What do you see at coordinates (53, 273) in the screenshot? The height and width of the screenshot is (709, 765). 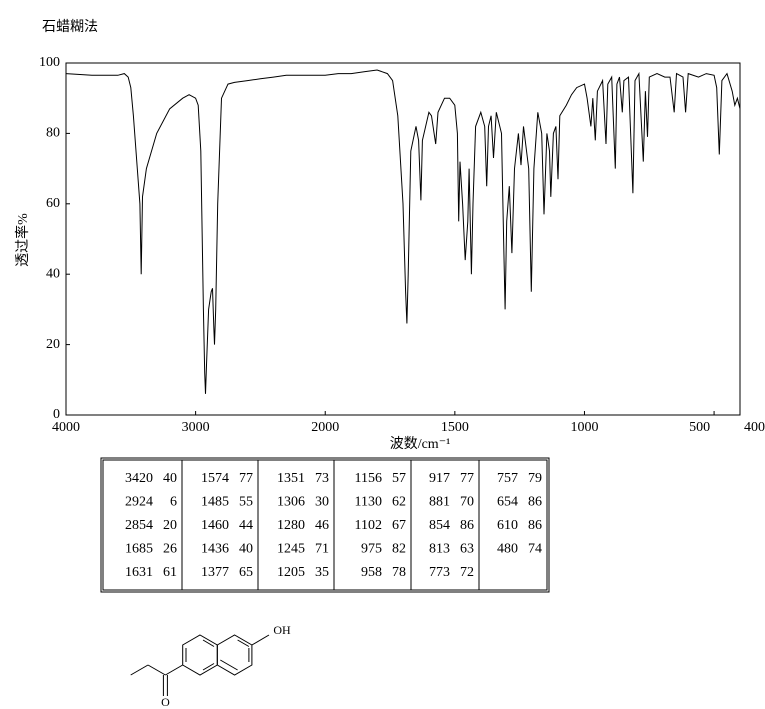 I see `y-tick-label: 40` at bounding box center [53, 273].